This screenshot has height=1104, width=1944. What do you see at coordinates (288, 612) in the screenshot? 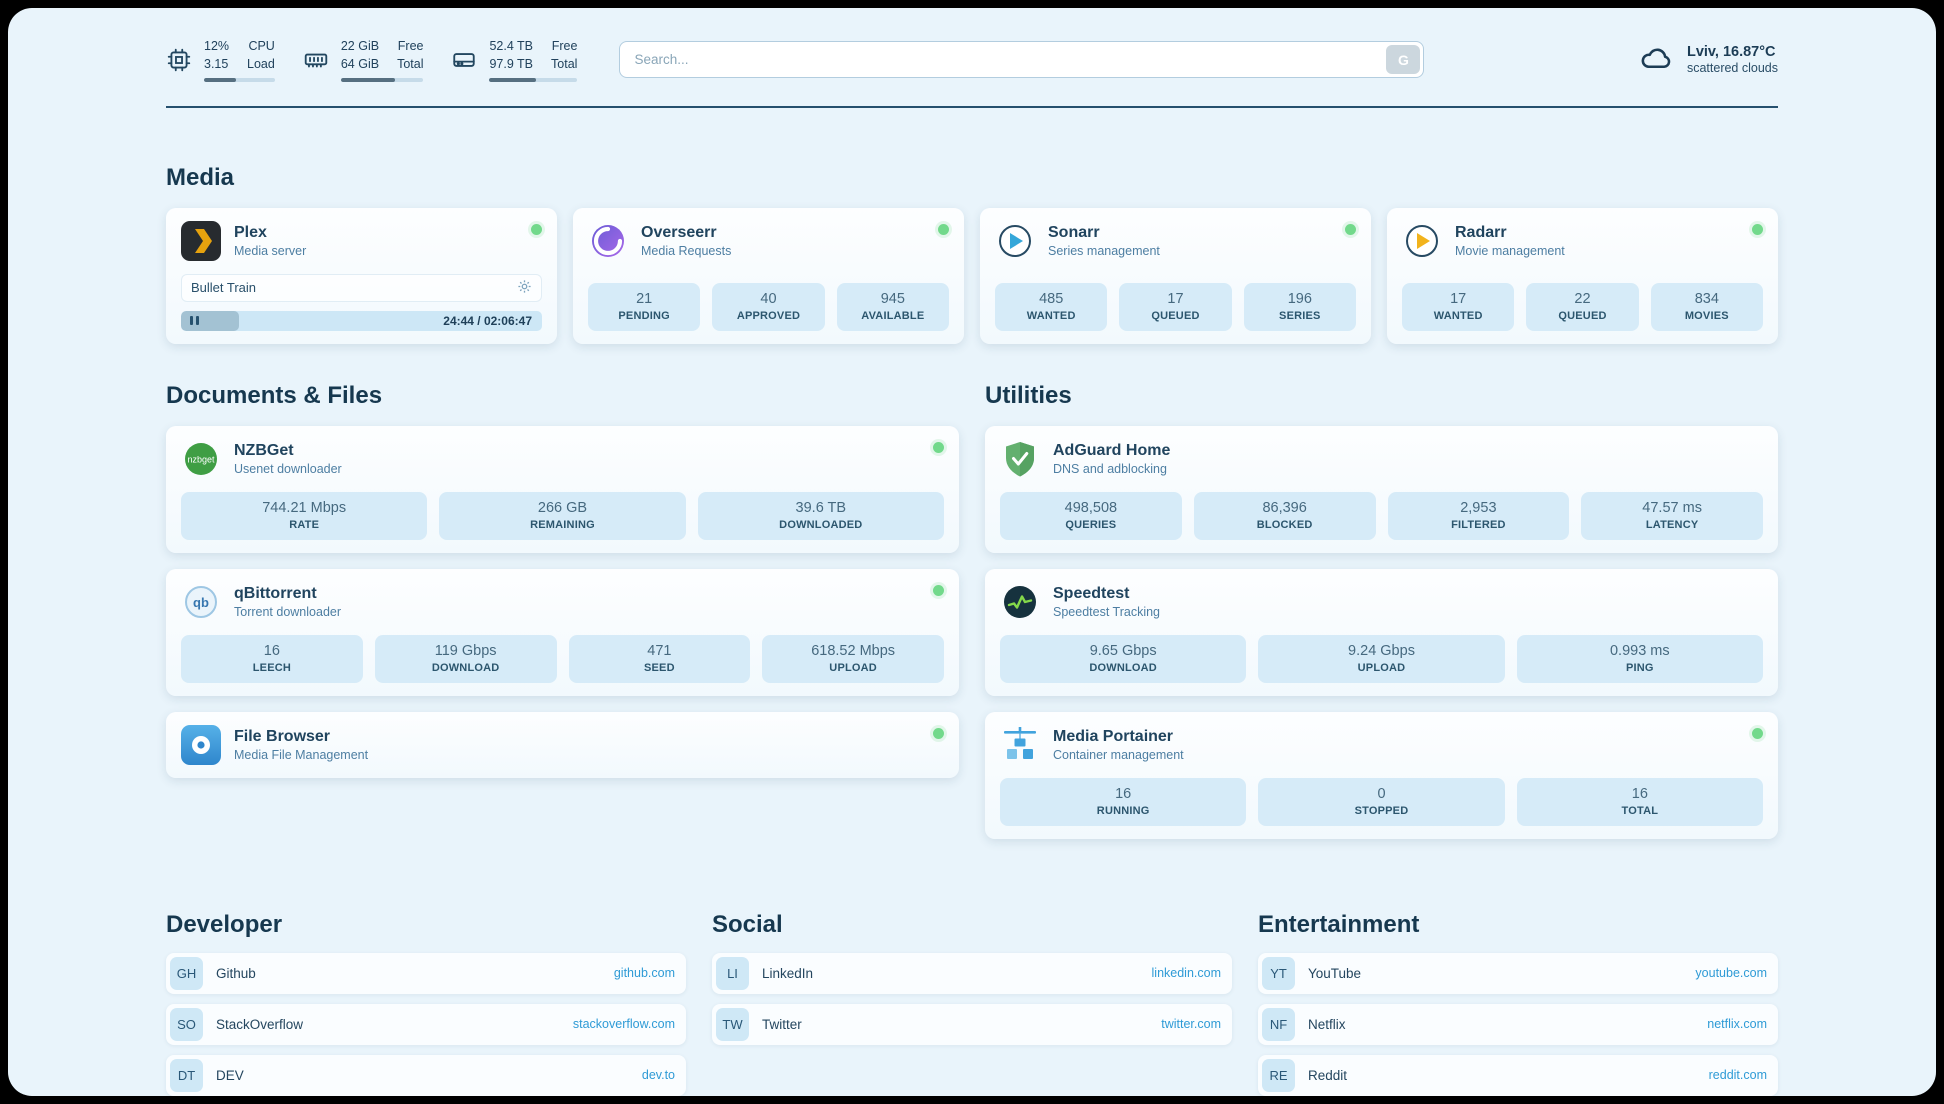
I see `app-subtitle: Torrent downloader` at bounding box center [288, 612].